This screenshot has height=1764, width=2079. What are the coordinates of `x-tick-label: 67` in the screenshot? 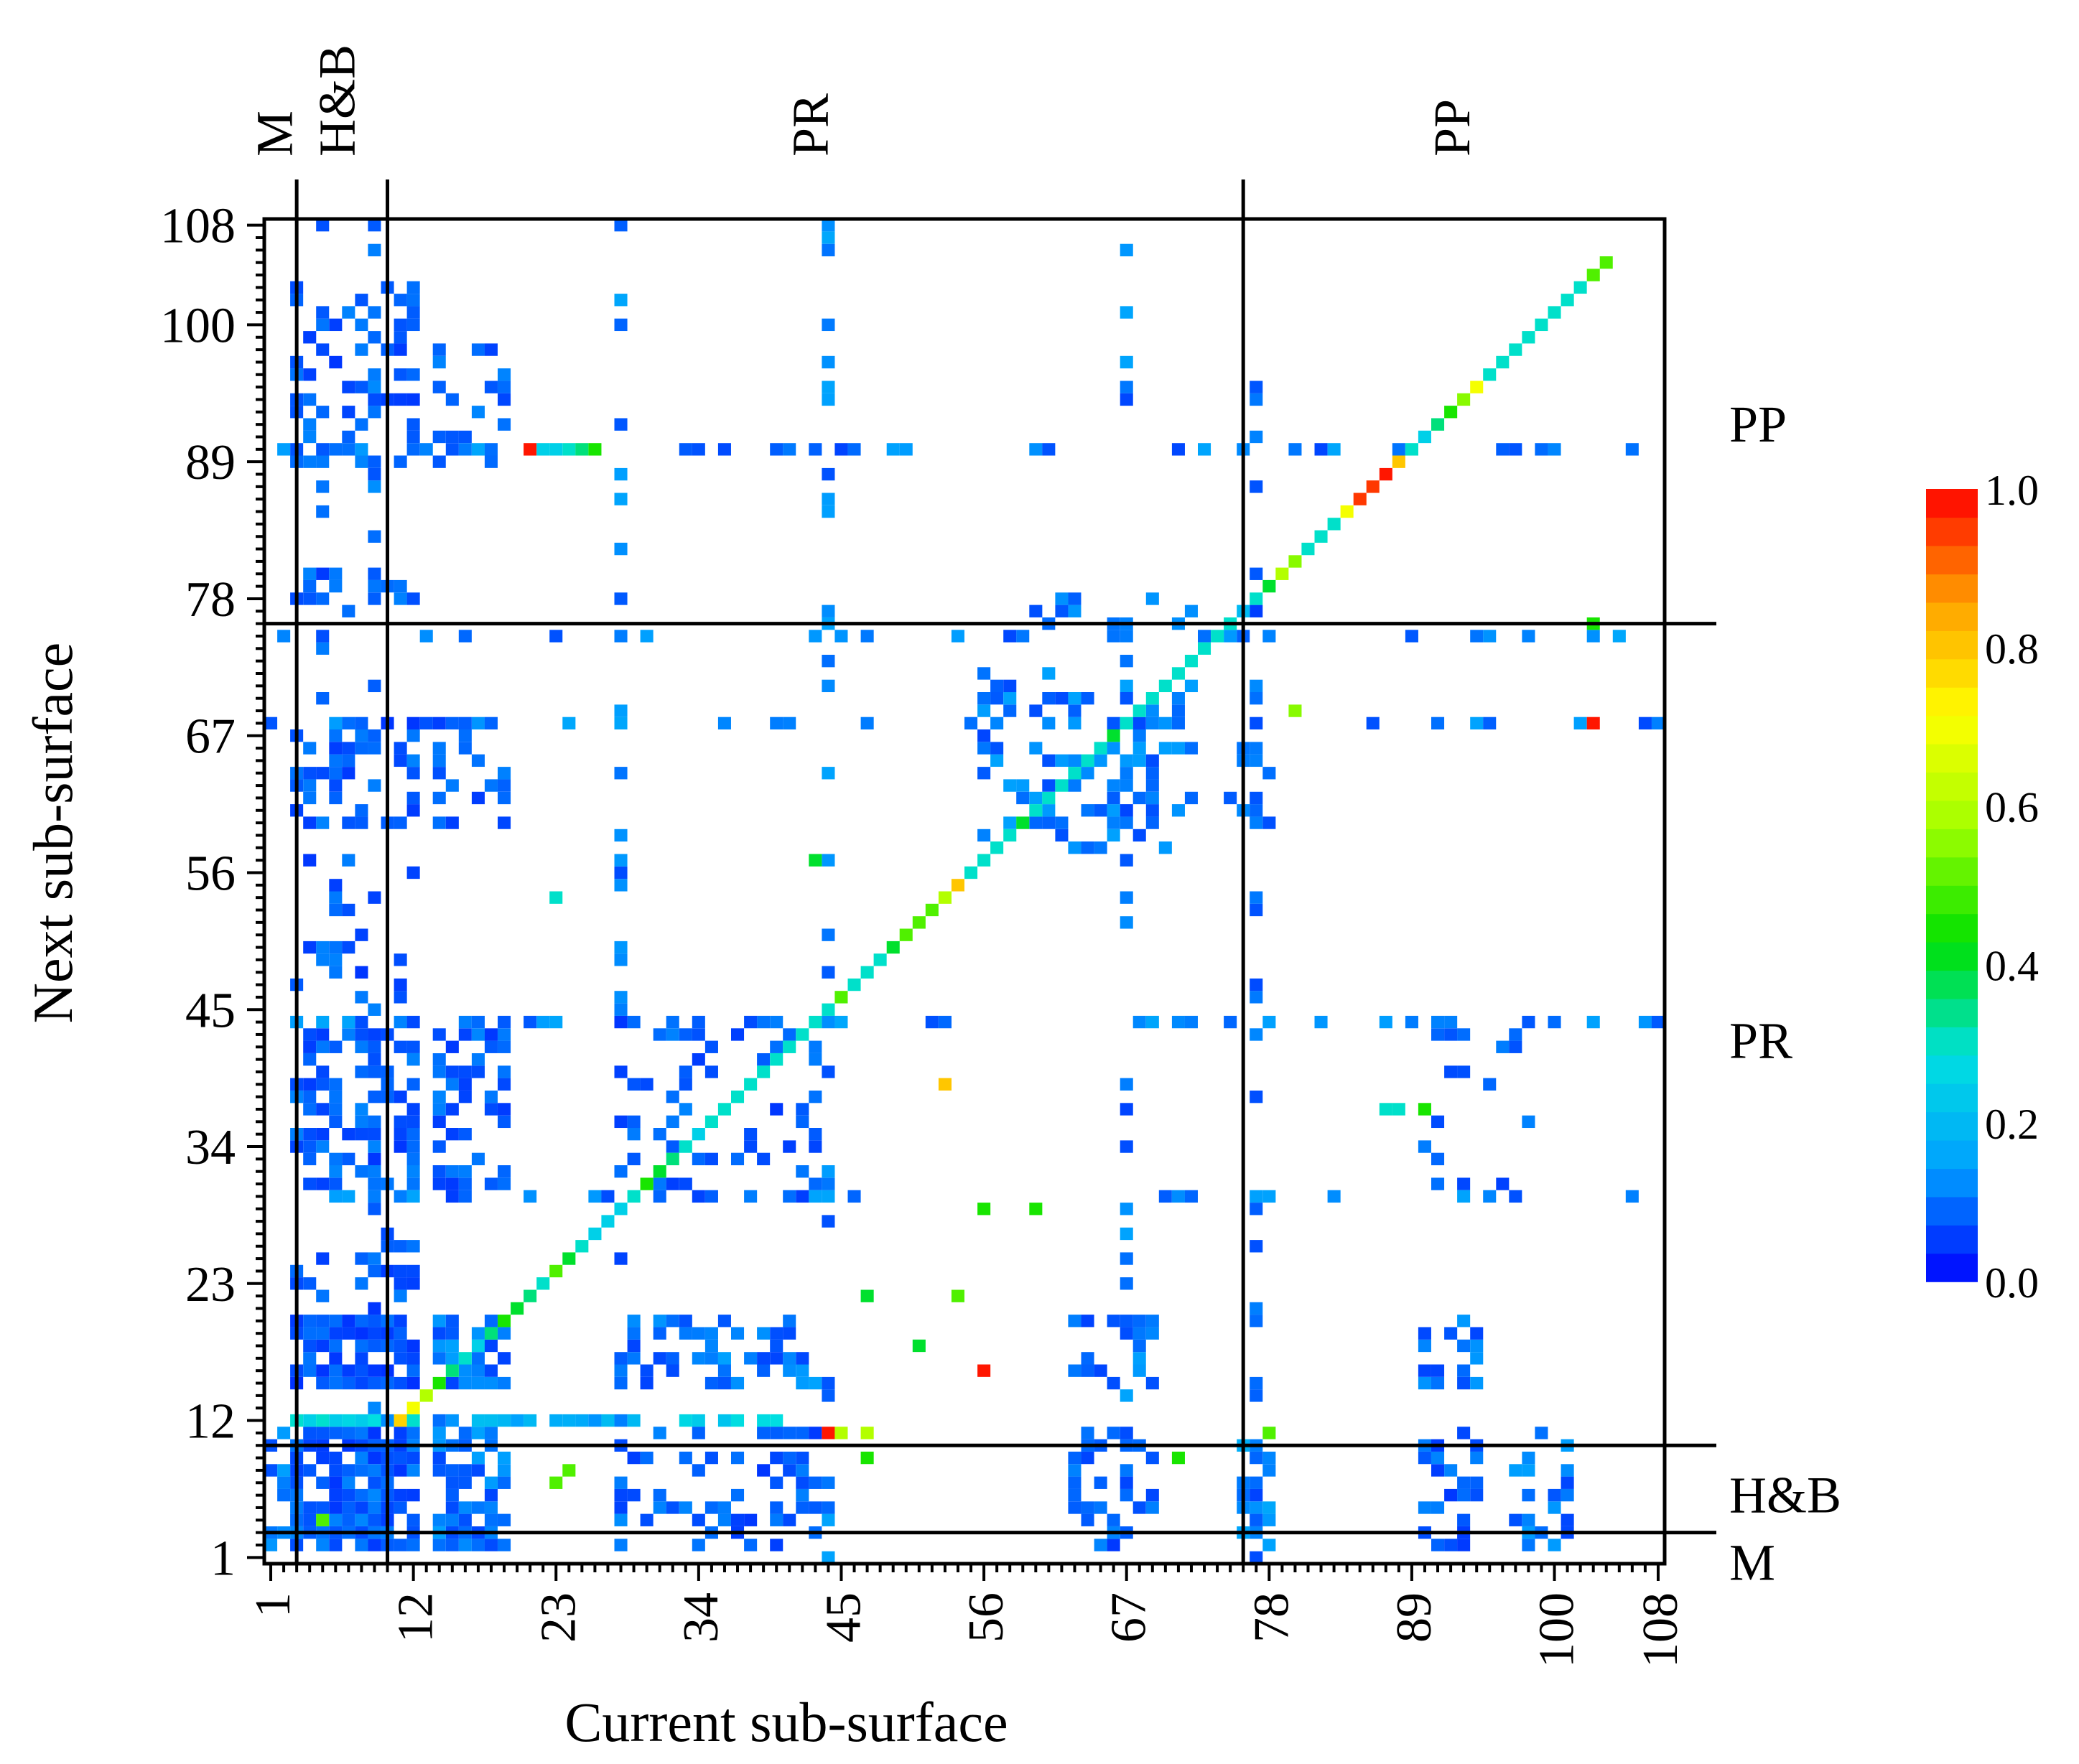 It's located at (1129, 1617).